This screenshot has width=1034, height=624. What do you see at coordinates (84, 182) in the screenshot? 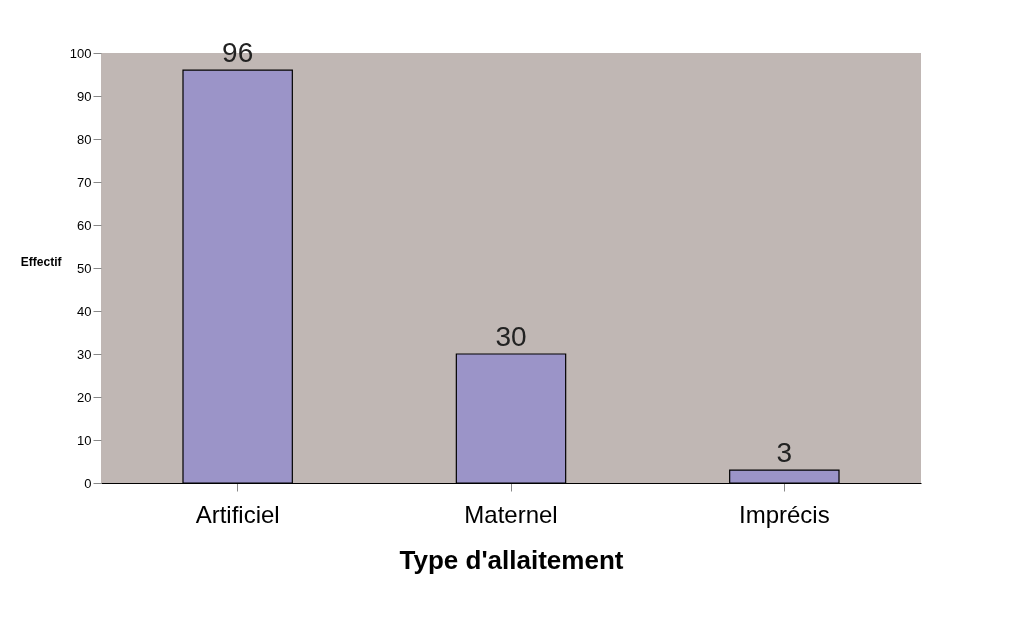
I see `y-tick-label: 70` at bounding box center [84, 182].